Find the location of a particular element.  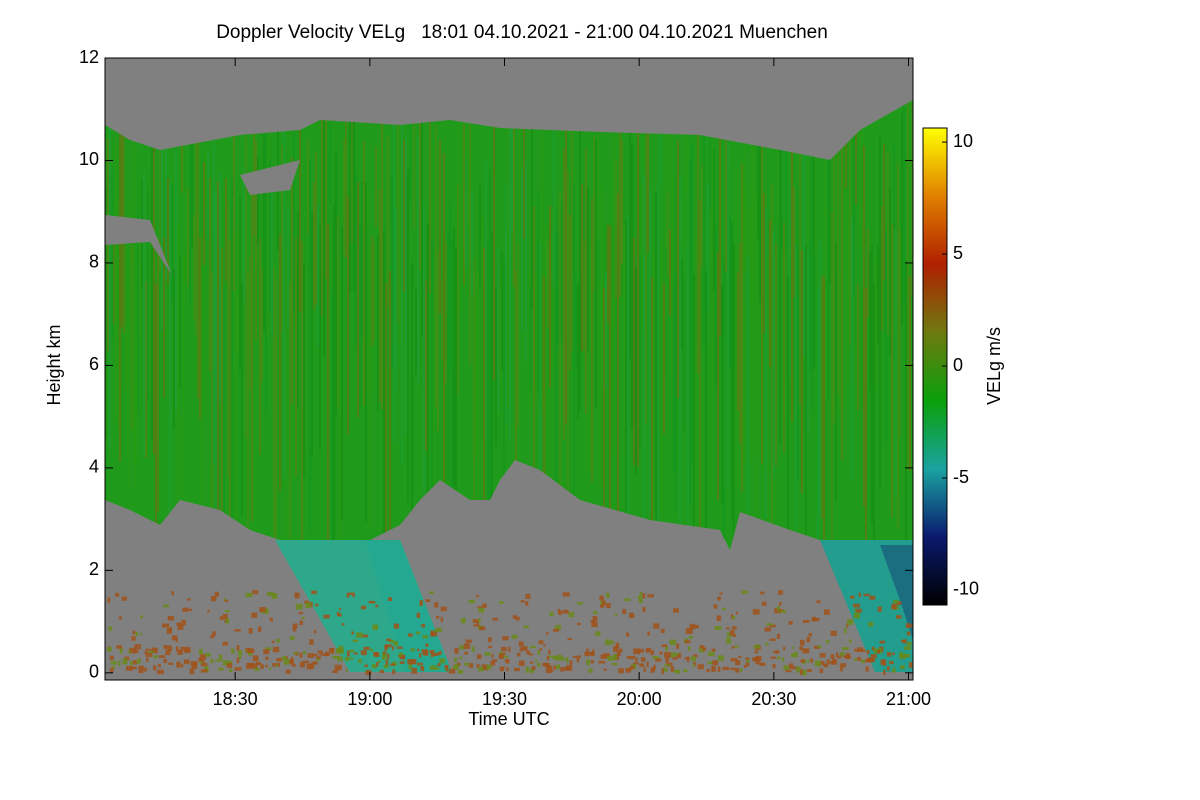

y-axis-label: Height km is located at coordinates (54, 364).